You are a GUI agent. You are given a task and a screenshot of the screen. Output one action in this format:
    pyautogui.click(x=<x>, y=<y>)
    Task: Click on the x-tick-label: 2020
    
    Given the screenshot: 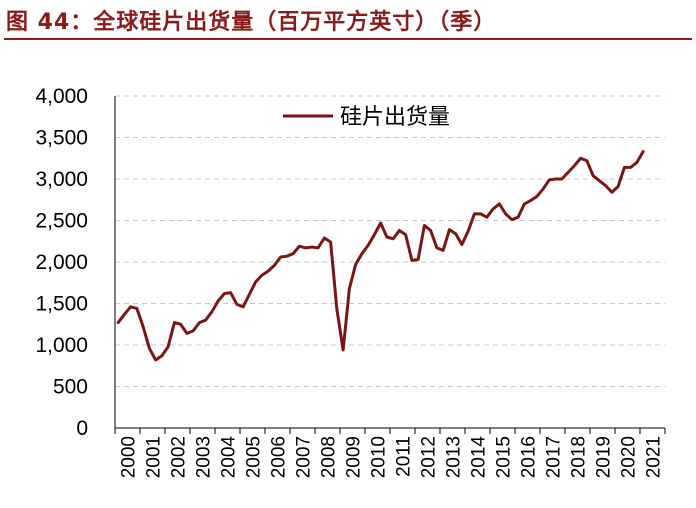 What is the action you would take?
    pyautogui.click(x=629, y=457)
    